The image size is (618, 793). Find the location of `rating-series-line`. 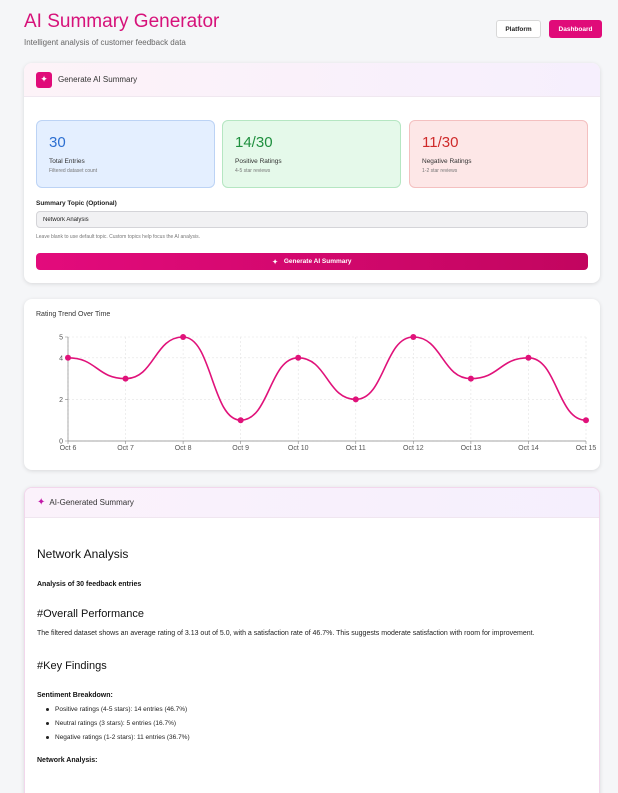

rating-series-line is located at coordinates (327, 379).